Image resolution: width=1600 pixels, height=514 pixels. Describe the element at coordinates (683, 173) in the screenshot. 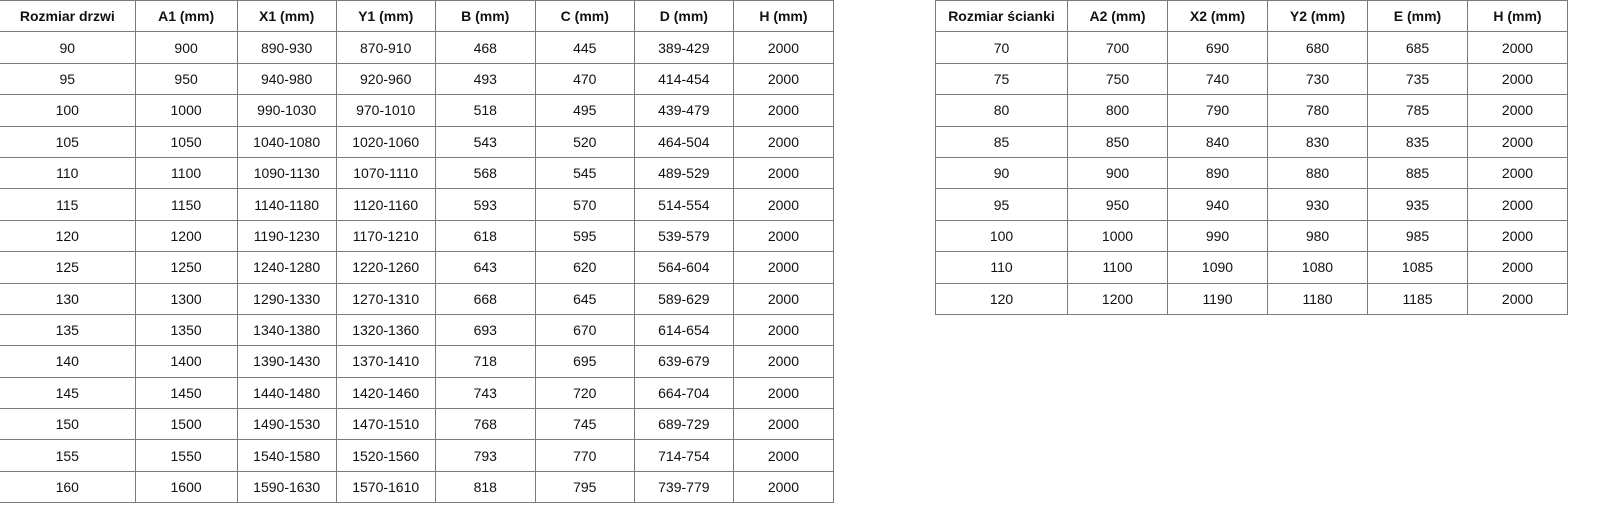

I see `table-cell: 489-529` at that location.